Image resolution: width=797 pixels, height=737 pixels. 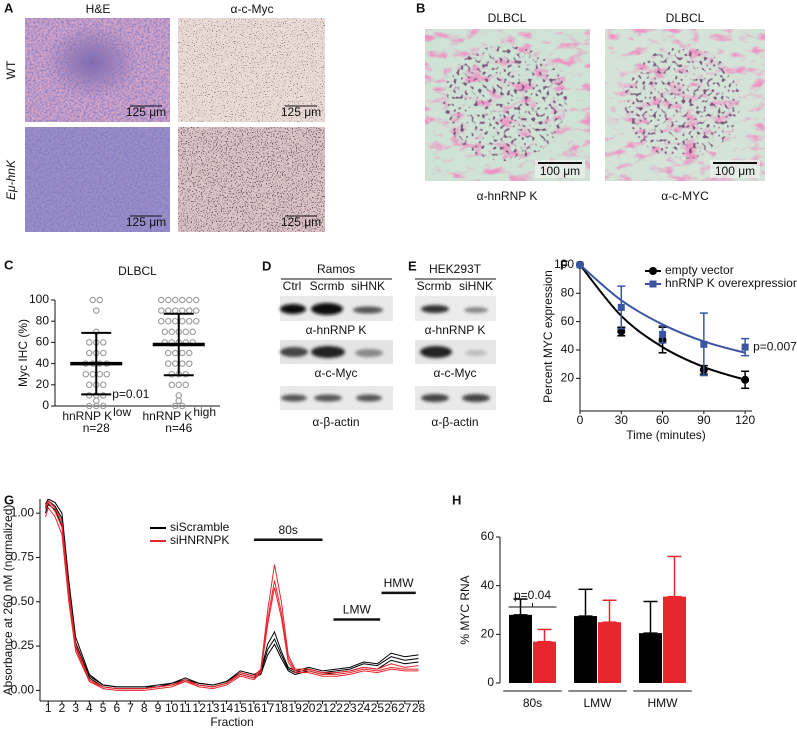 I want to click on nuclei, so click(x=505, y=103).